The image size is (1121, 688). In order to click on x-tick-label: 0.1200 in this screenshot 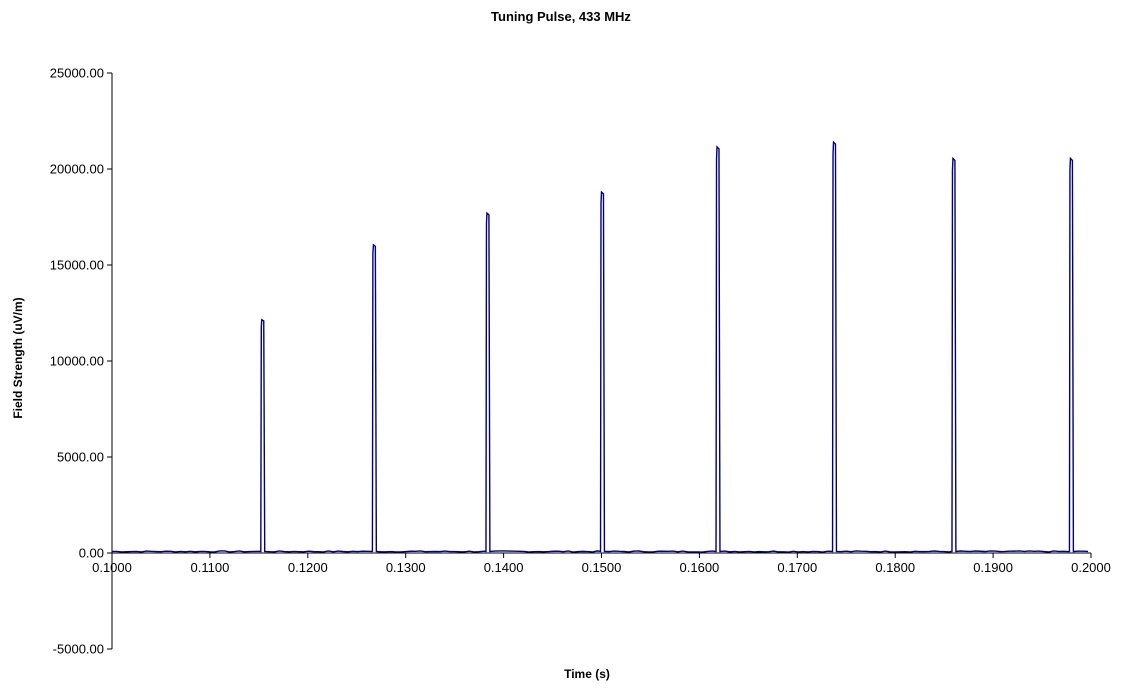, I will do `click(308, 567)`.